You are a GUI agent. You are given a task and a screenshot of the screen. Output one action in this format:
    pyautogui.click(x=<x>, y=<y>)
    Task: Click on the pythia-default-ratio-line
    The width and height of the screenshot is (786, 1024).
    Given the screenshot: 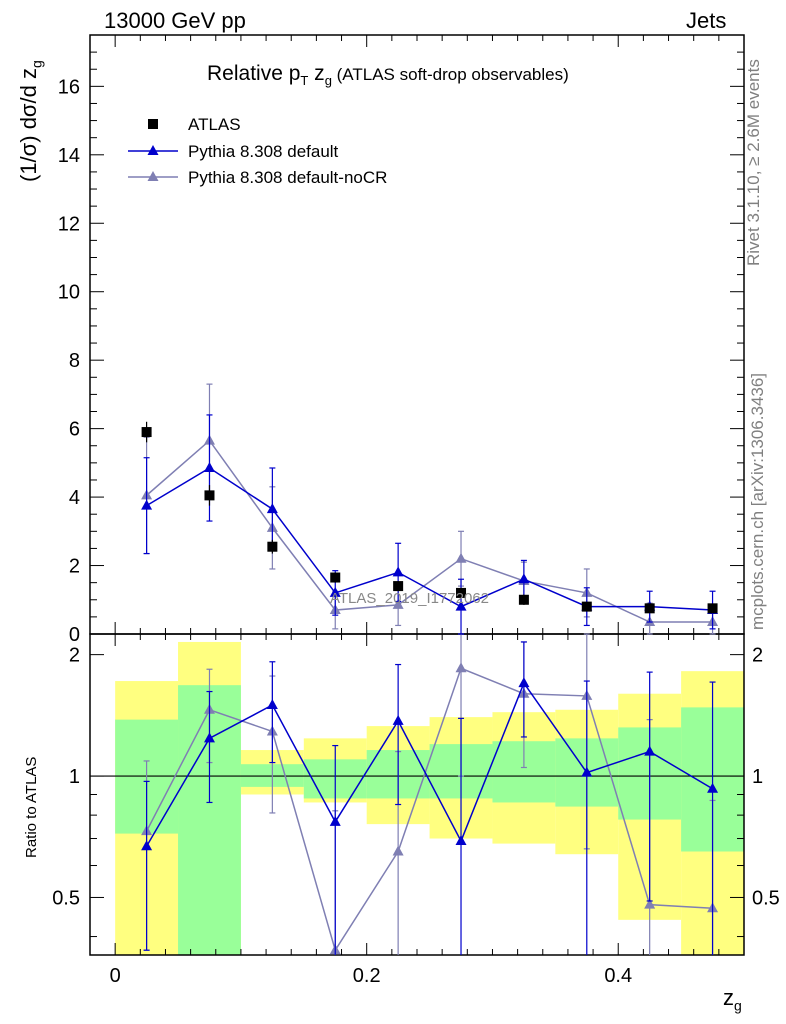 What is the action you would take?
    pyautogui.click(x=429, y=764)
    